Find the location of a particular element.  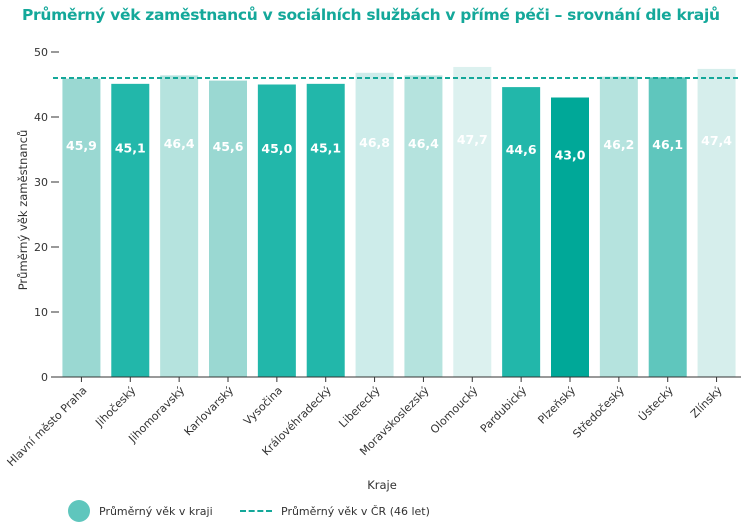

x-tick-label: Jihočeský is located at coordinates (115, 407).